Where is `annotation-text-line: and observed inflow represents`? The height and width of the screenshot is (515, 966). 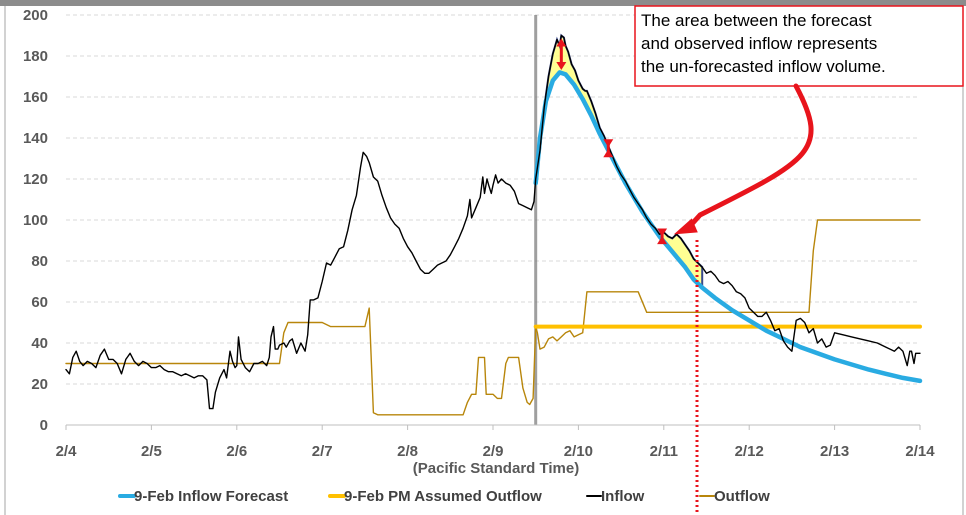
annotation-text-line: and observed inflow represents is located at coordinates (759, 43).